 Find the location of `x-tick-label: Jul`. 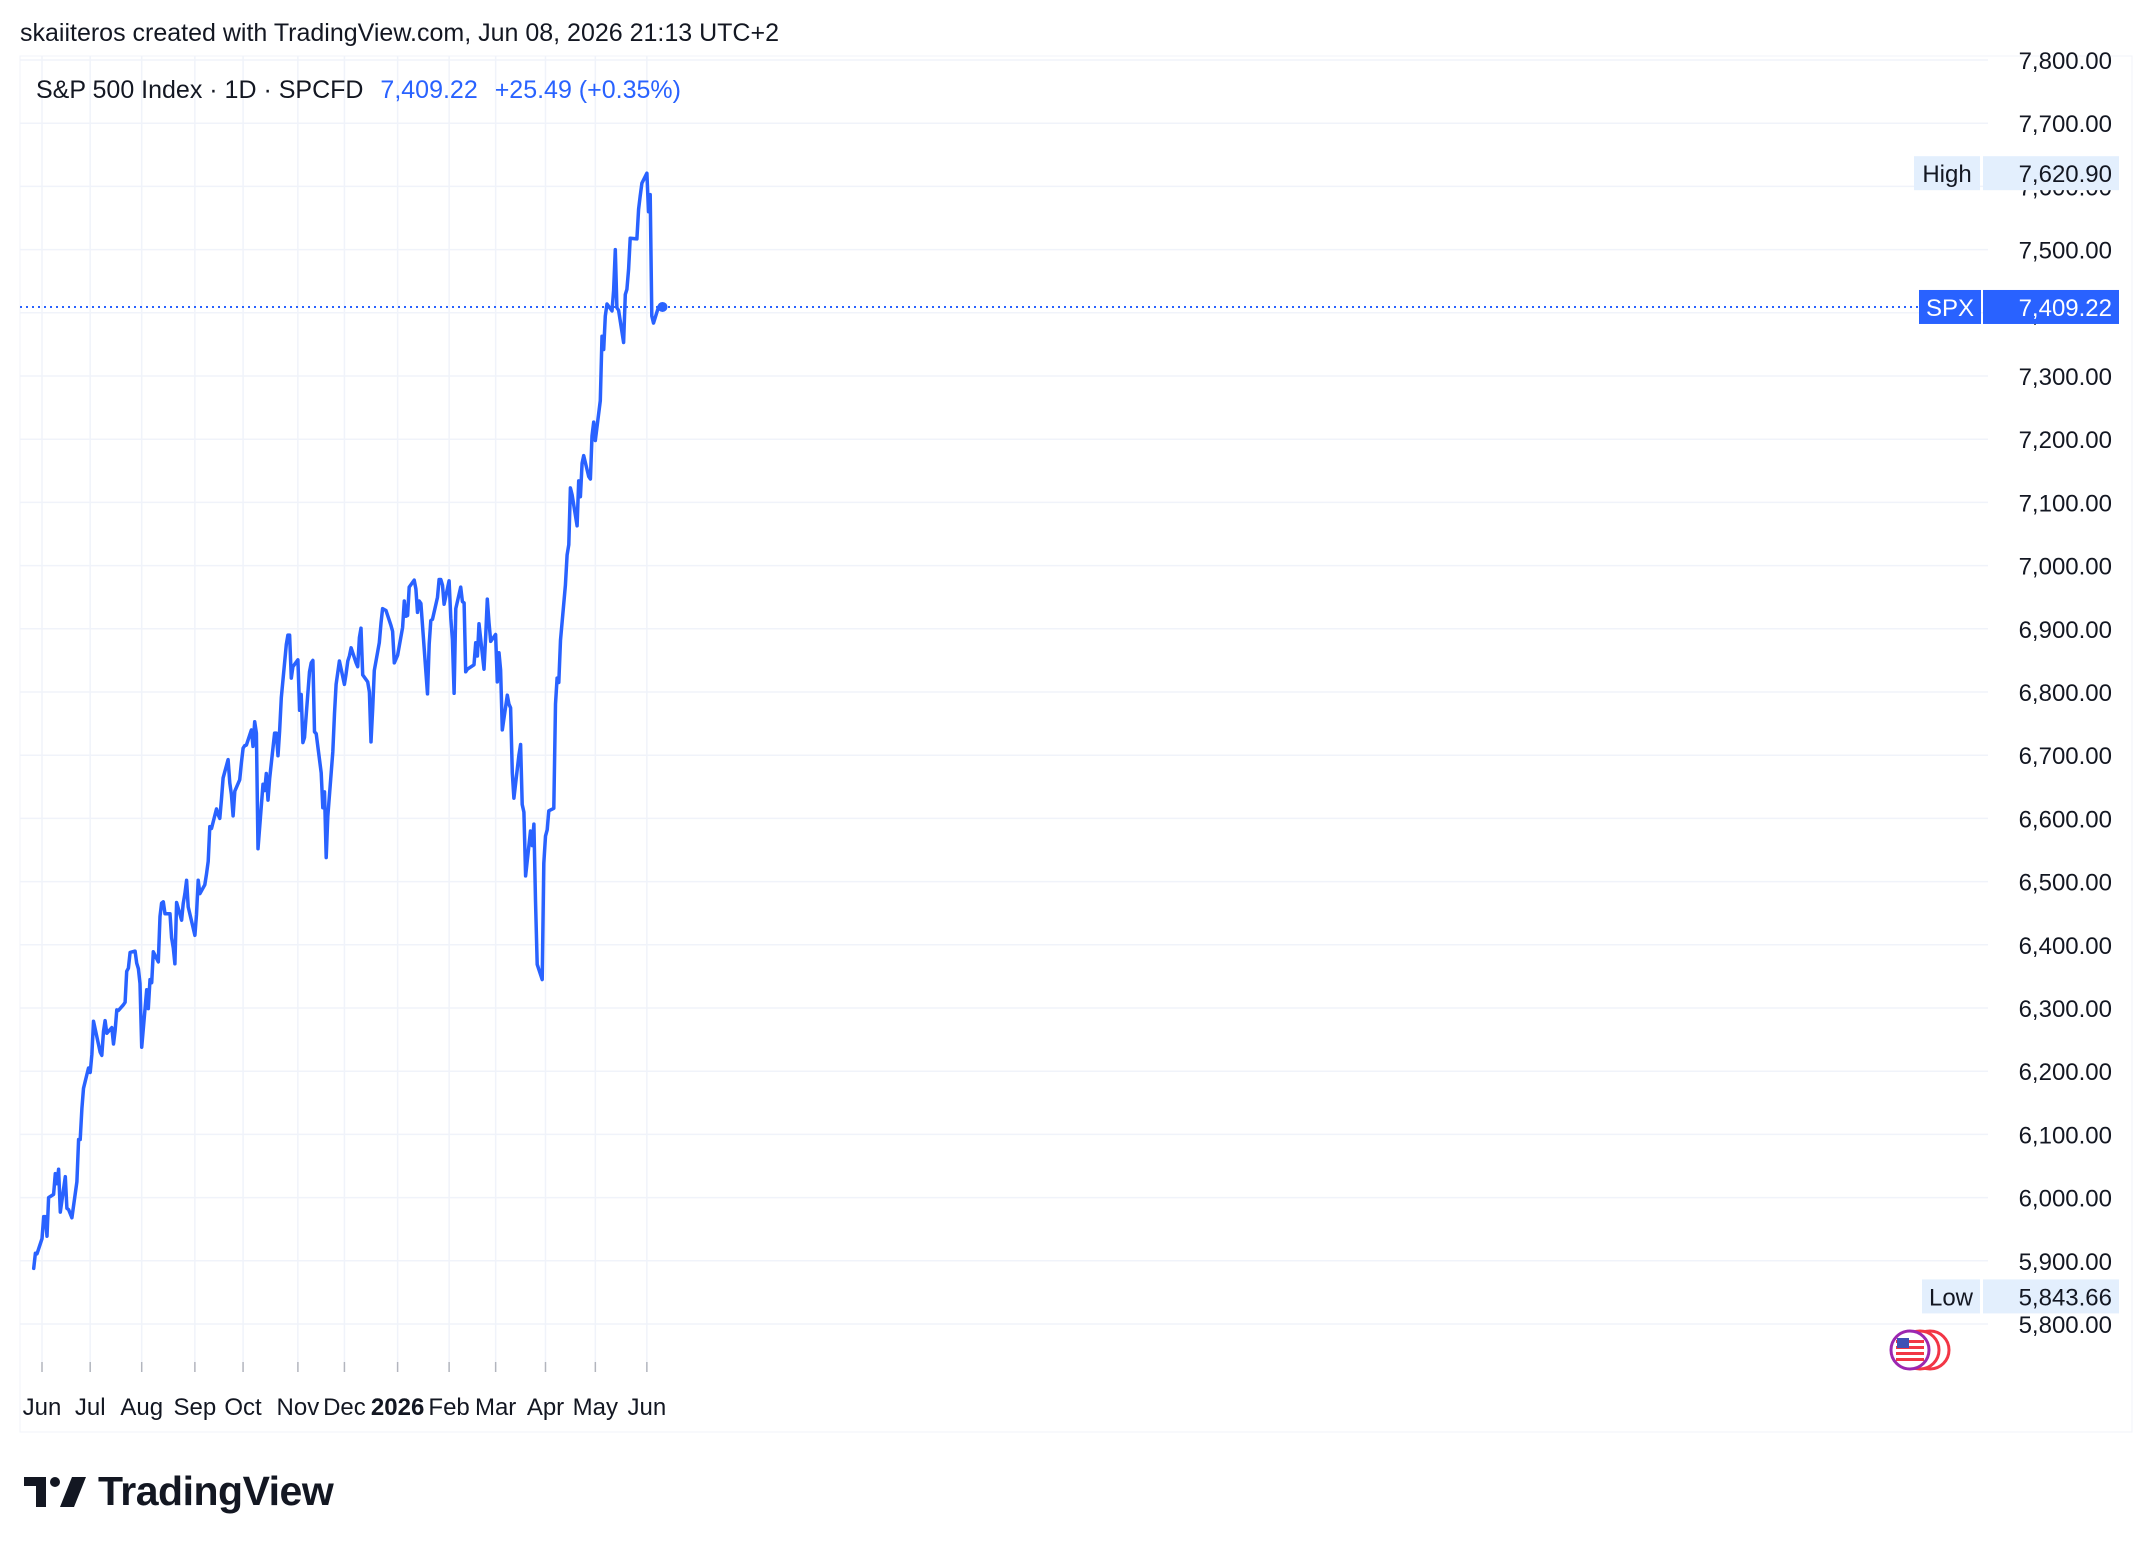

x-tick-label: Jul is located at coordinates (90, 1407).